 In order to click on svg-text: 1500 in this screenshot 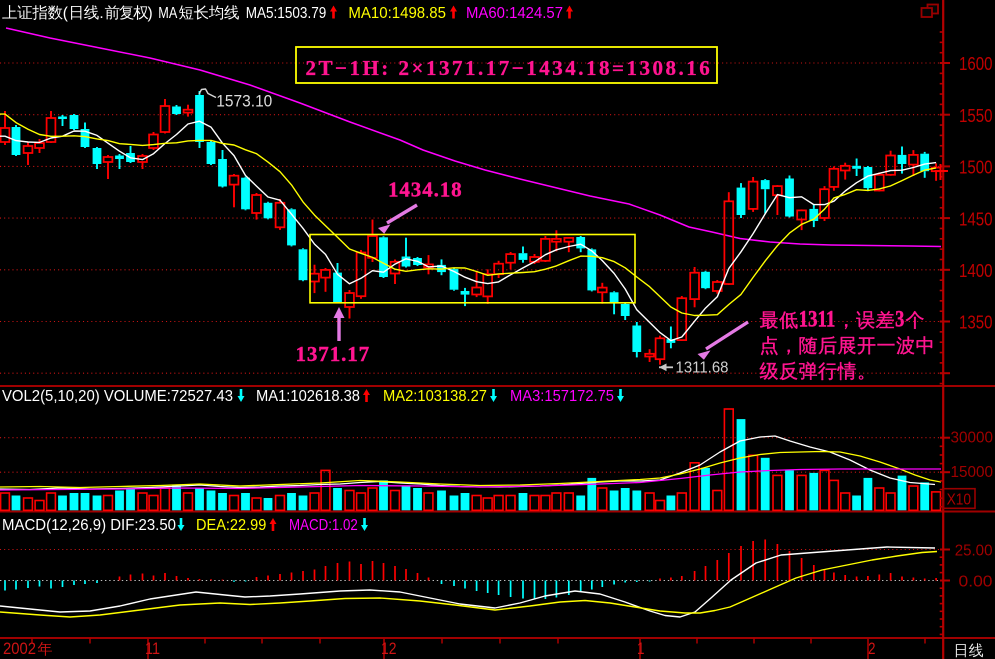, I will do `click(976, 167)`.